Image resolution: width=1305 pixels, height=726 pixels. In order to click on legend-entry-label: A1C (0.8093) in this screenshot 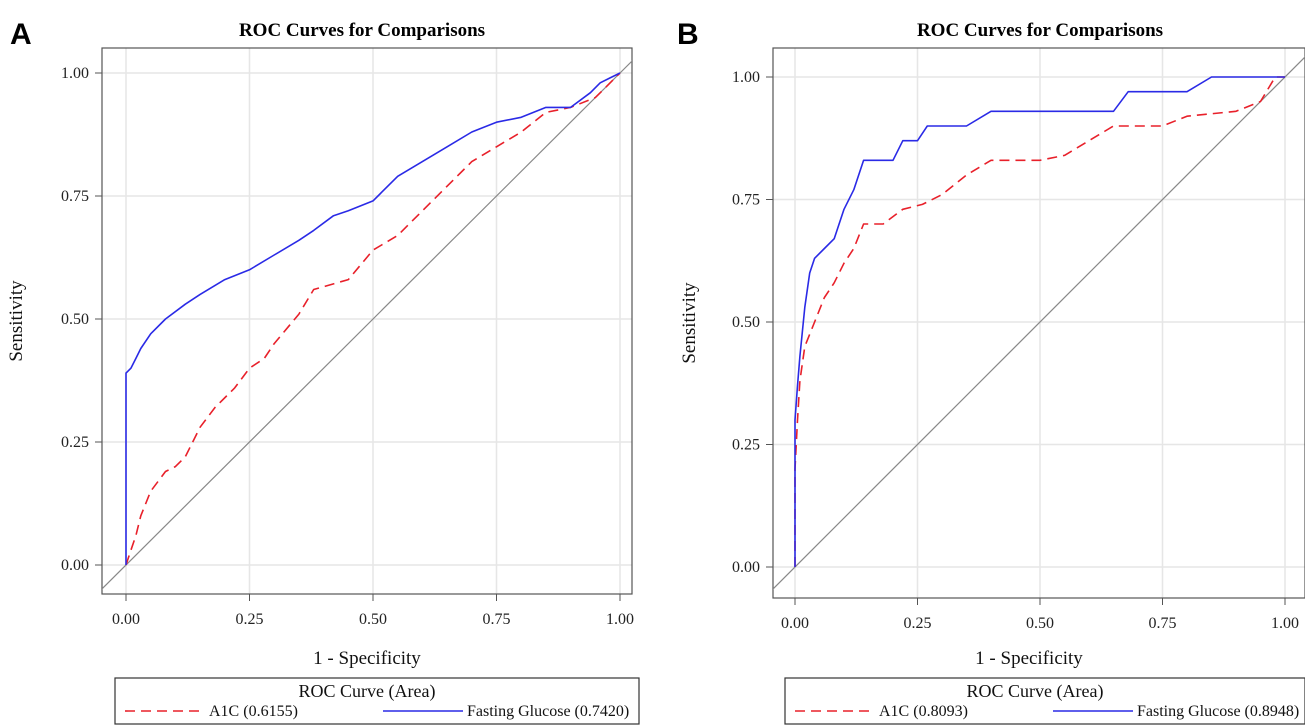, I will do `click(923, 711)`.